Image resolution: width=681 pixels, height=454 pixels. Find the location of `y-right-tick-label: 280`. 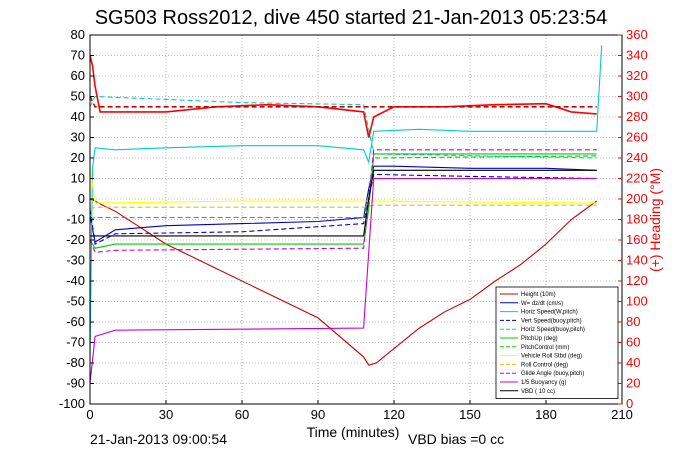

y-right-tick-label: 280 is located at coordinates (637, 116).